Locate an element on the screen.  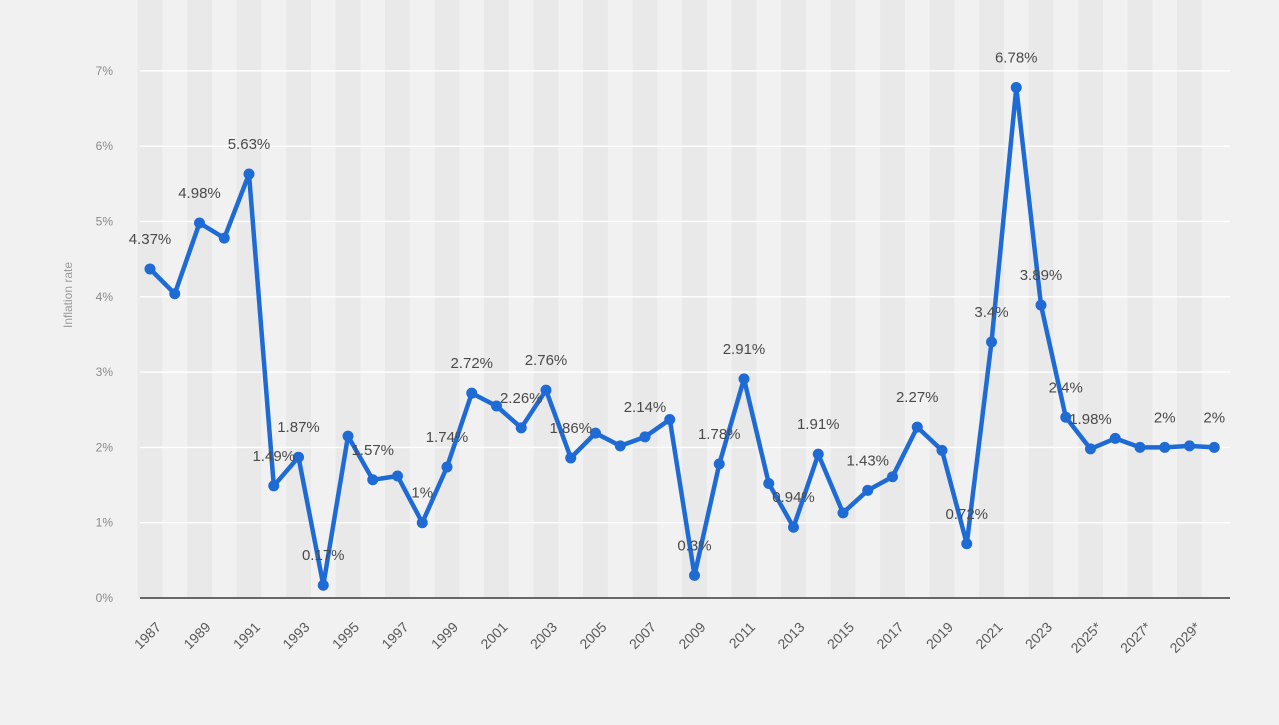
data-label: 2.91% is located at coordinates (744, 349).